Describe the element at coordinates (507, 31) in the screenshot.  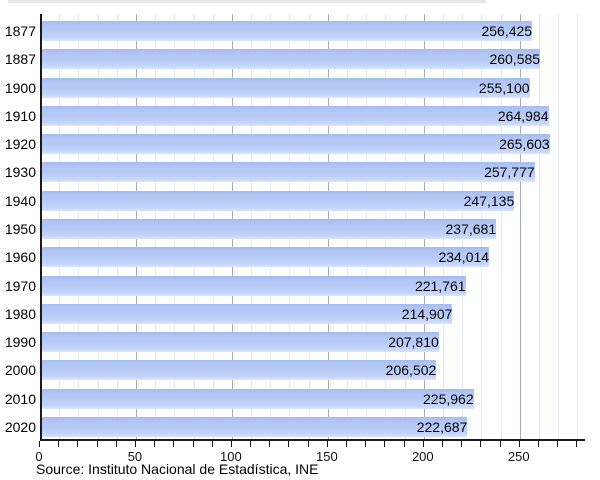
I see `bar-value-label: 256,425` at that location.